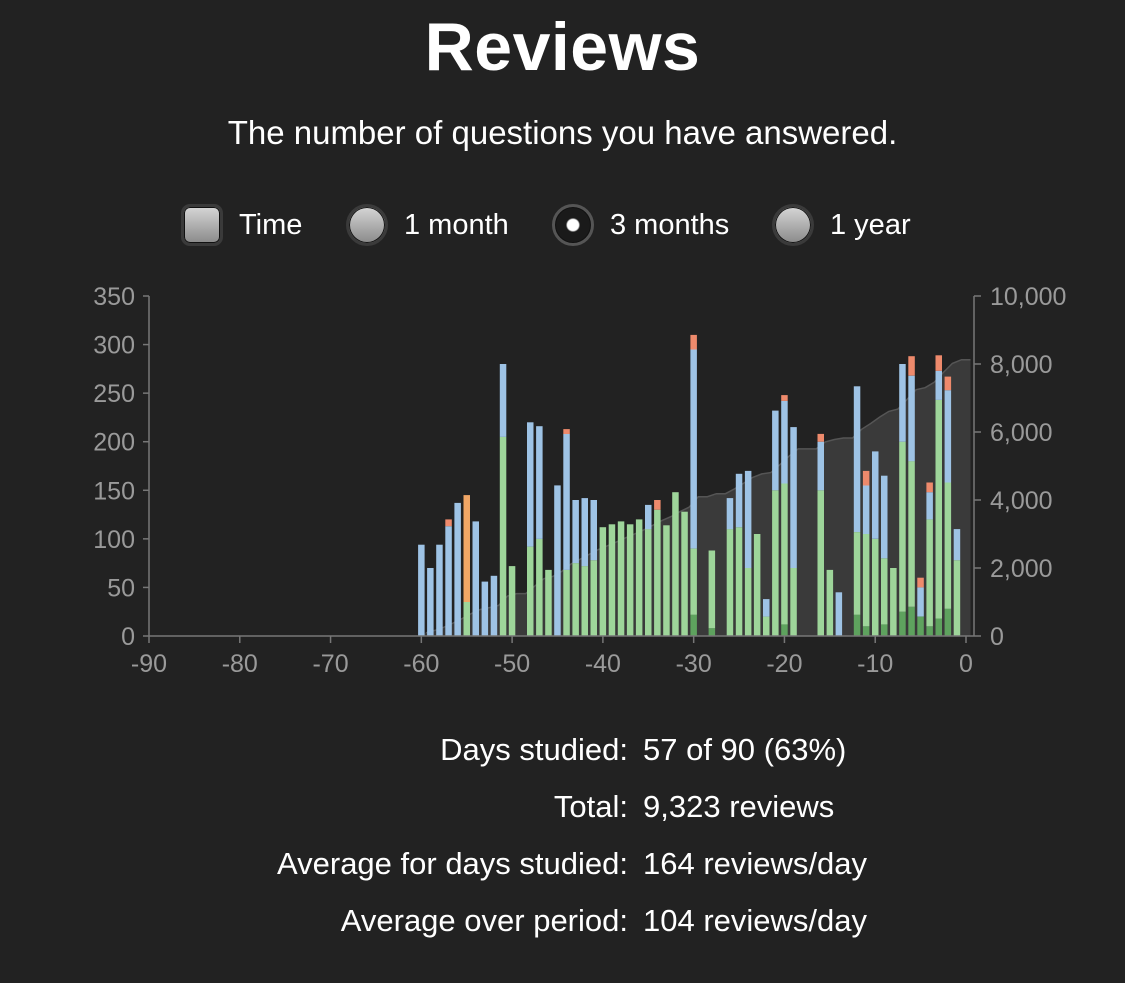 The height and width of the screenshot is (983, 1125). I want to click on x-tick-label: -20, so click(784, 664).